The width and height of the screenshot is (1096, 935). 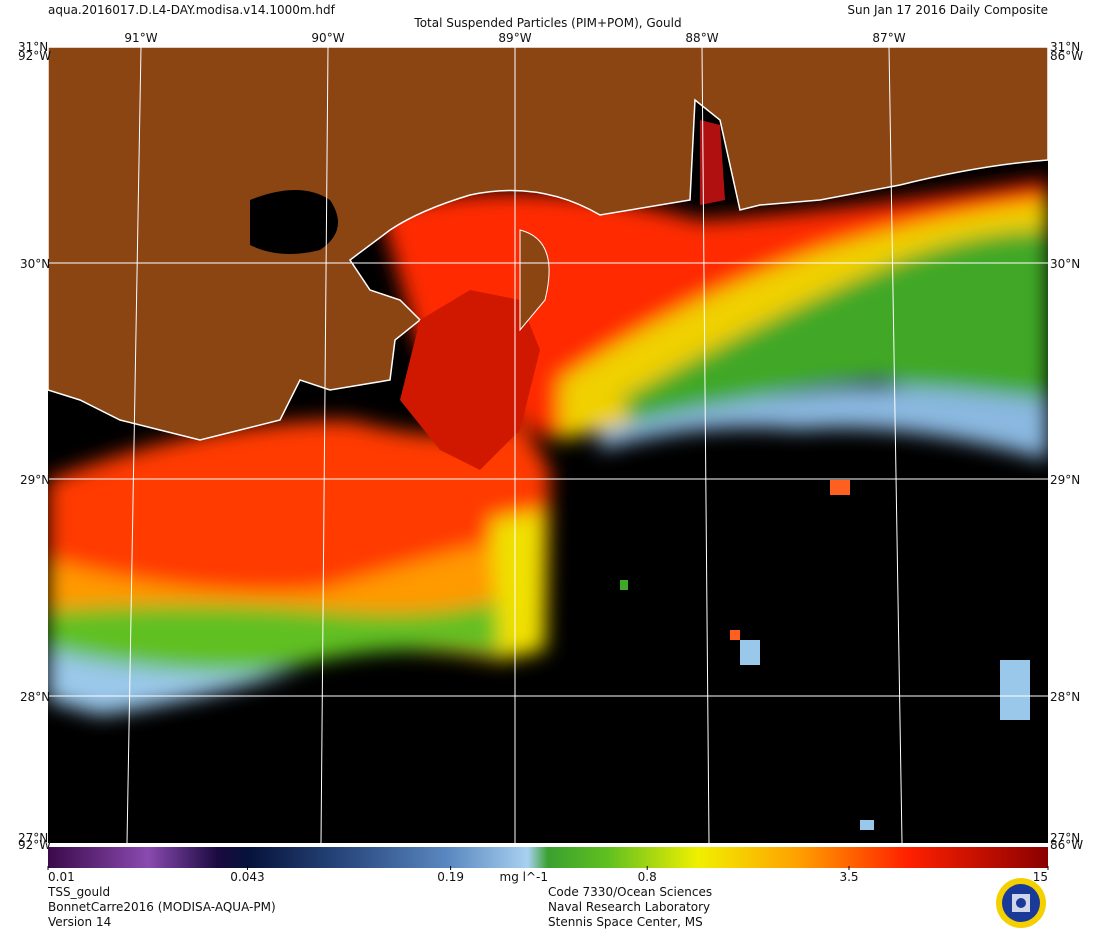 I want to click on footer-line: Naval Research Laboratory, so click(x=629, y=907).